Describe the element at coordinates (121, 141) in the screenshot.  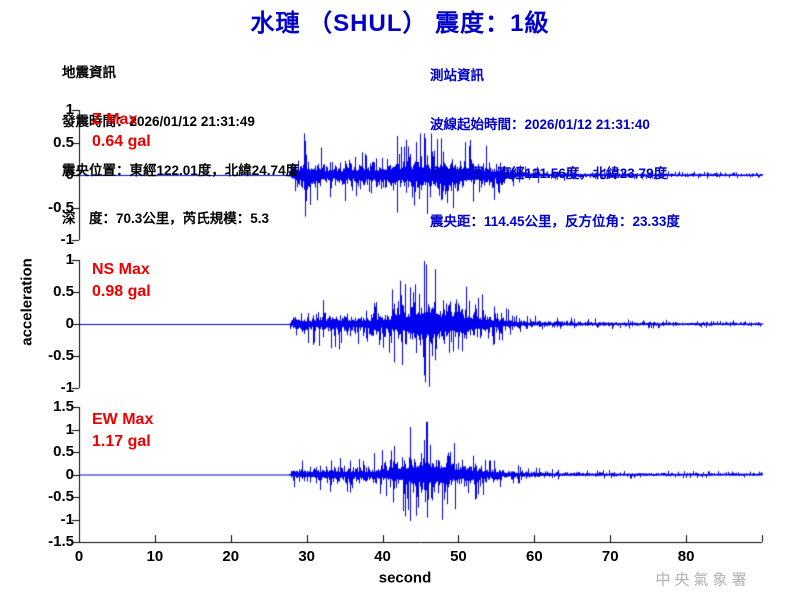
I see `channel-z-max-value: 0.64 gal` at that location.